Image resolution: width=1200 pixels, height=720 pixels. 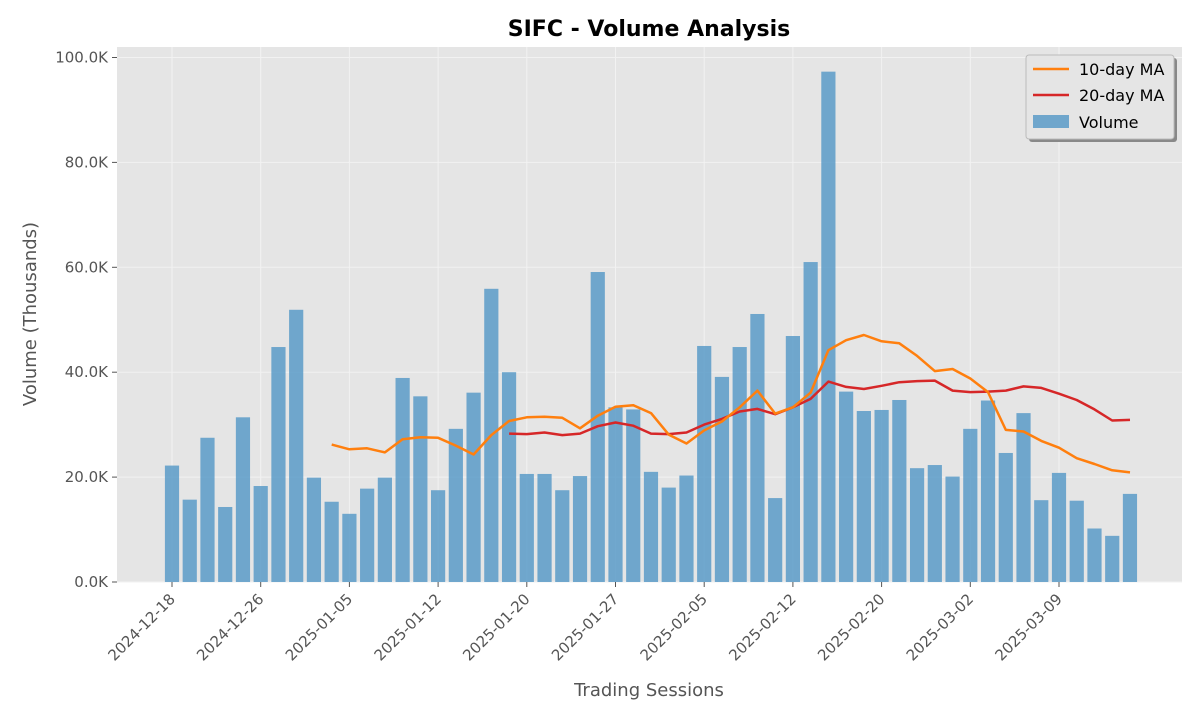 I want to click on y-tick-label: 0.0K, so click(x=91, y=582).